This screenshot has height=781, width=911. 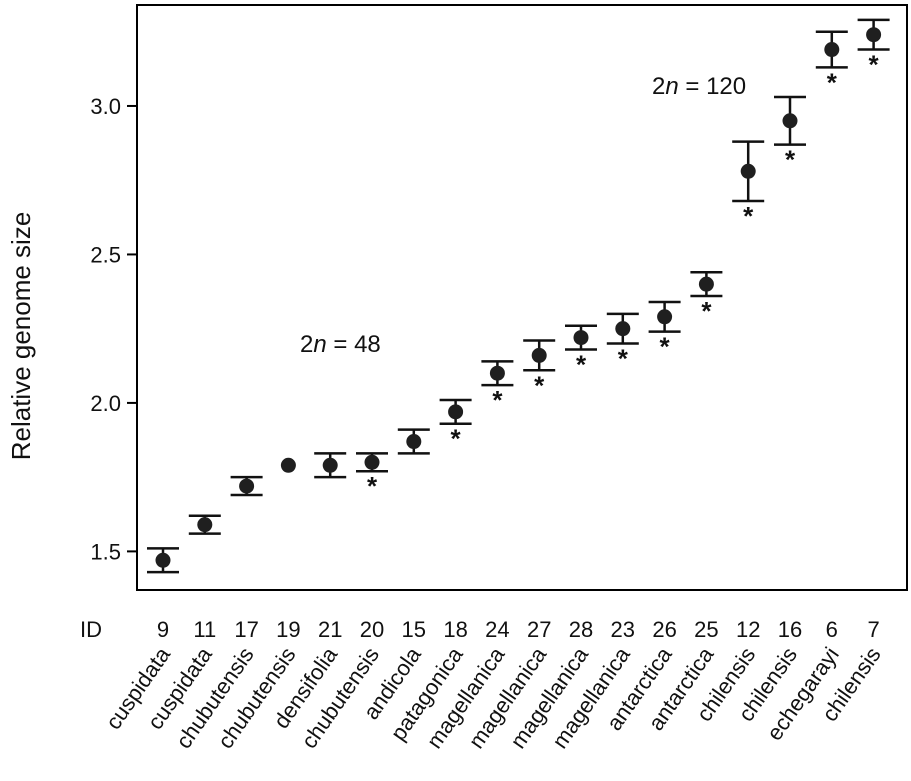 I want to click on y-tick-label: 1.5, so click(x=105, y=551).